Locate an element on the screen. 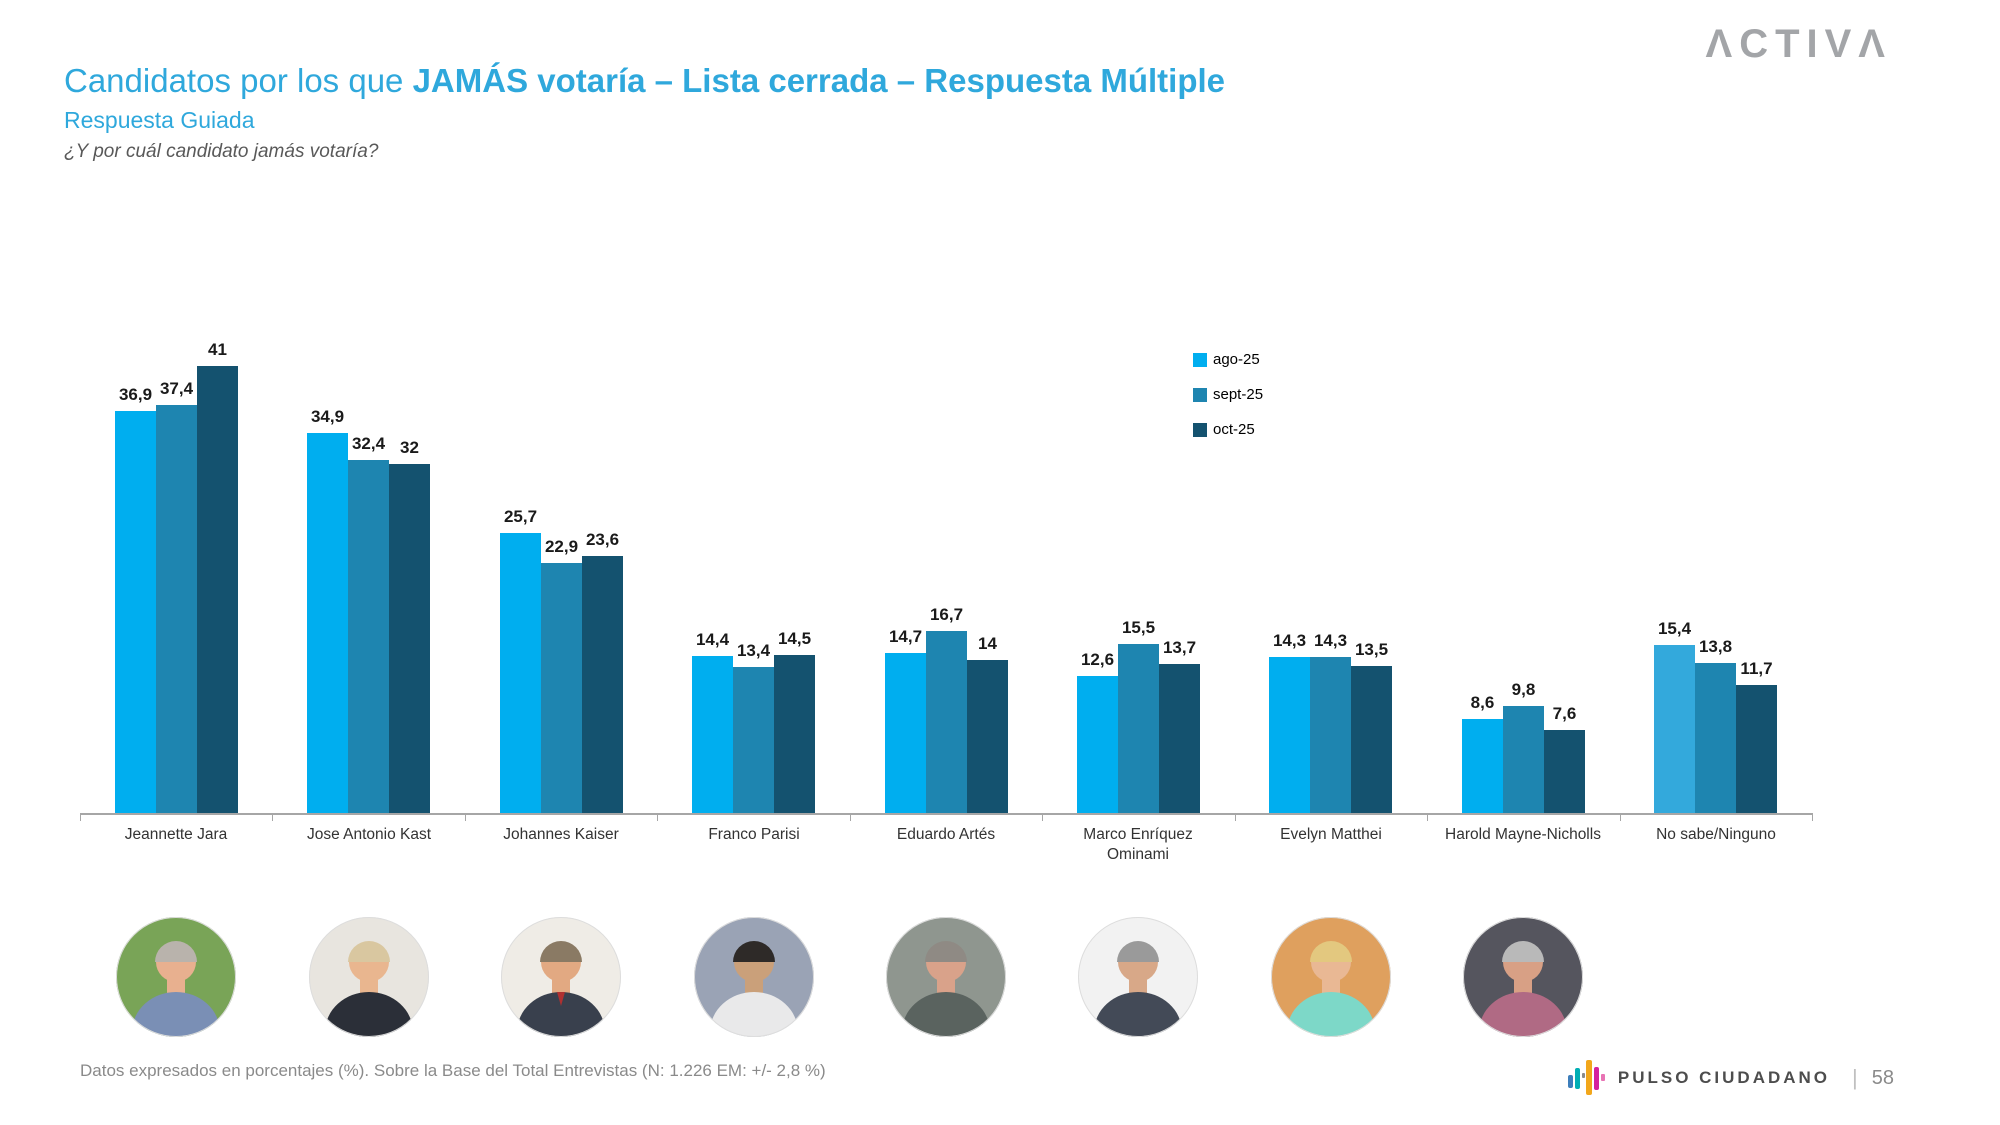 The width and height of the screenshot is (2000, 1125). category-label: Evelyn Matthei is located at coordinates (1331, 834).